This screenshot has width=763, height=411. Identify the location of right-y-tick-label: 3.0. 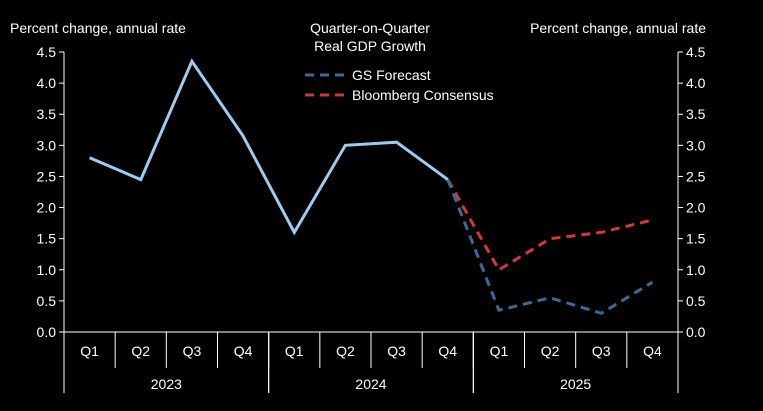
(696, 145).